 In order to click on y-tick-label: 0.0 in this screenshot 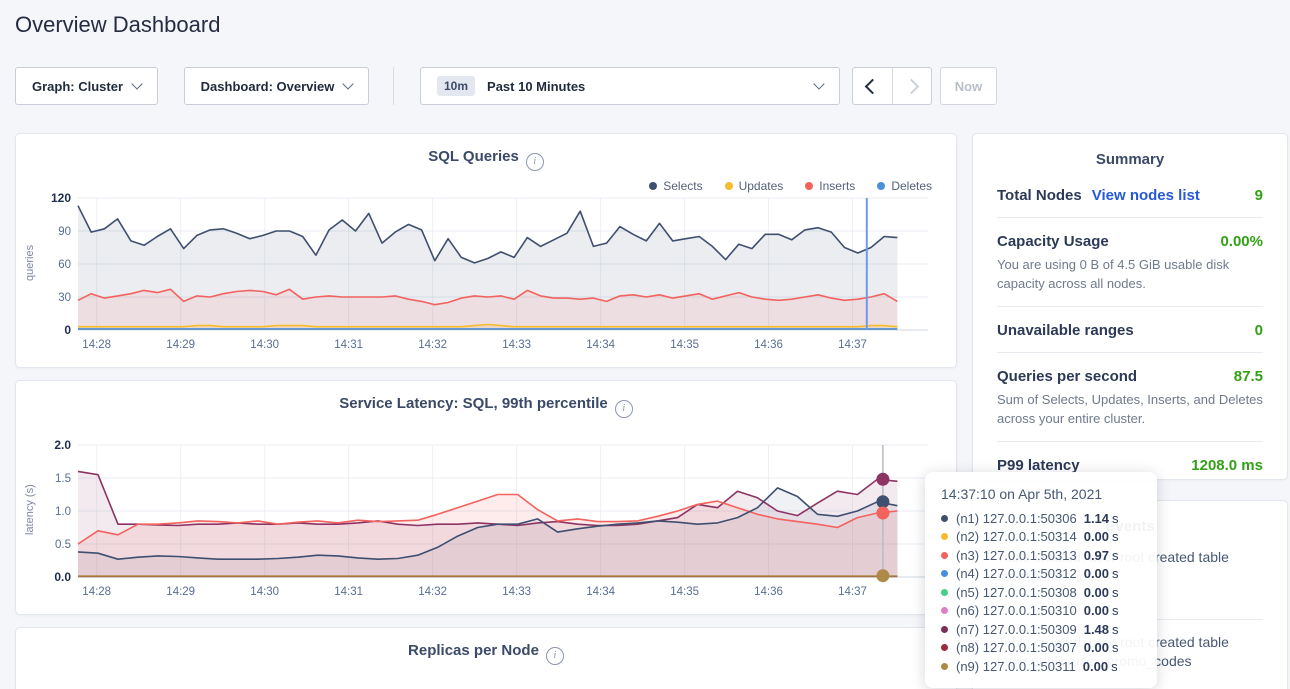, I will do `click(62, 577)`.